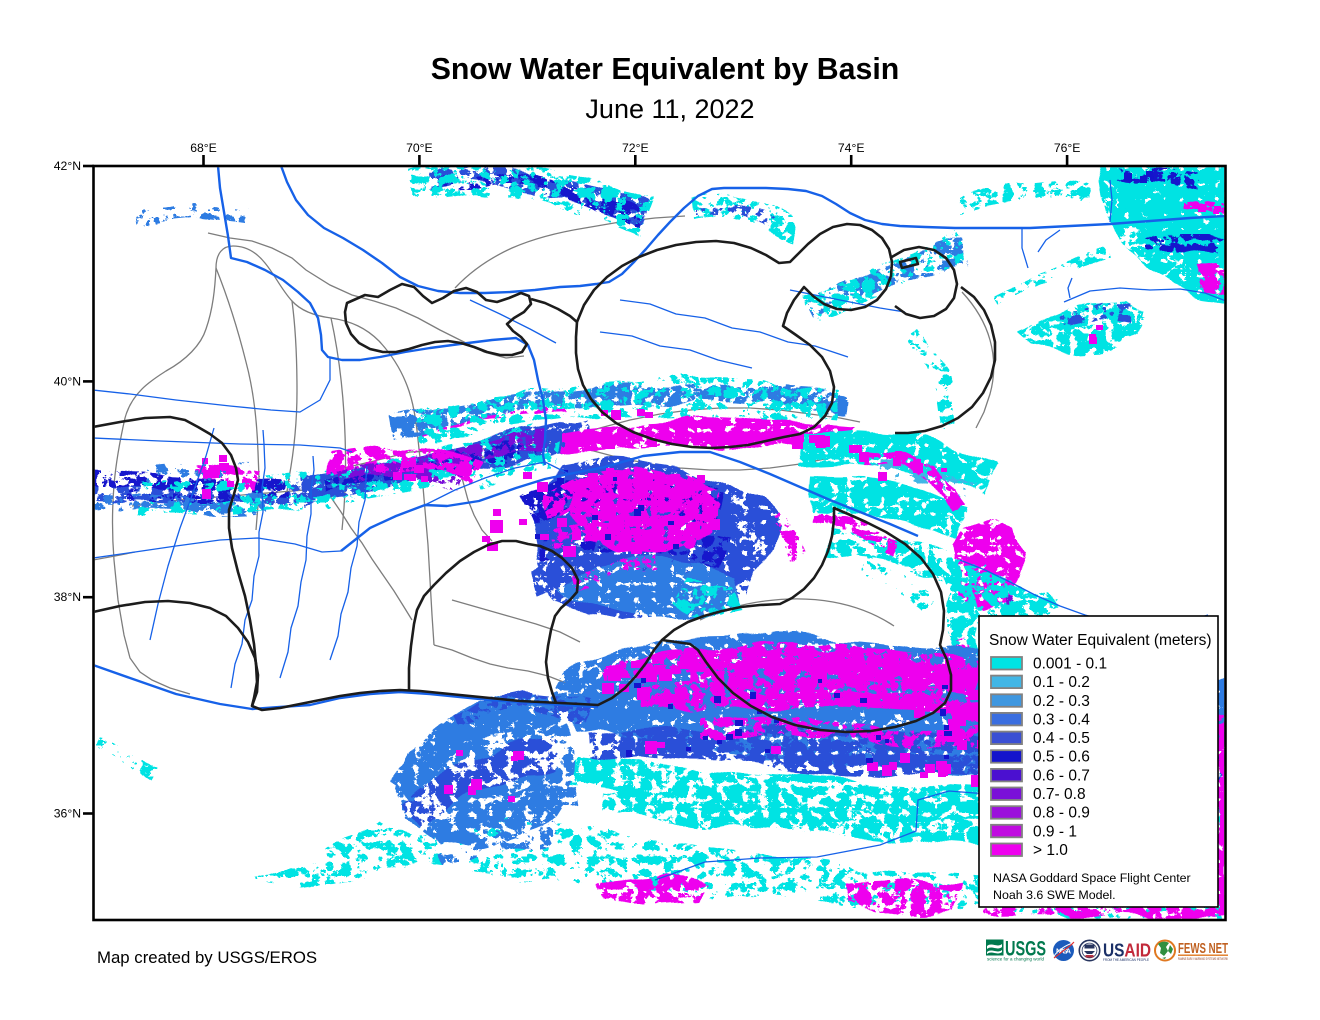  Describe the element at coordinates (1203, 959) in the screenshot. I see `svg-text:FAMINE EARLY WARNING SYSTEMS N: FAMINE EARLY WARNING SYSTEMS NETWORK` at that location.